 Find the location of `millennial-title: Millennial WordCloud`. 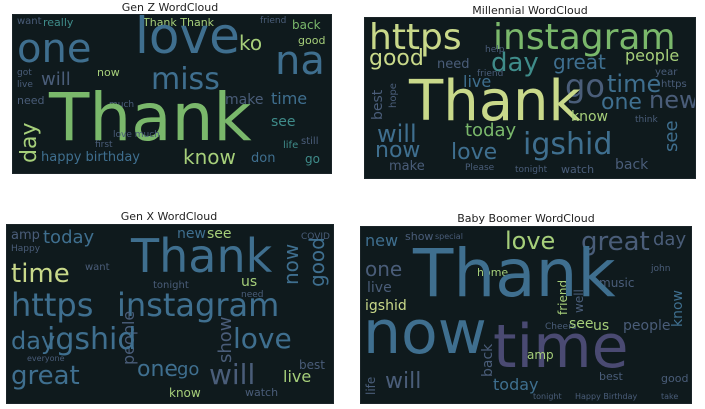

millennial-title: Millennial WordCloud is located at coordinates (530, 10).